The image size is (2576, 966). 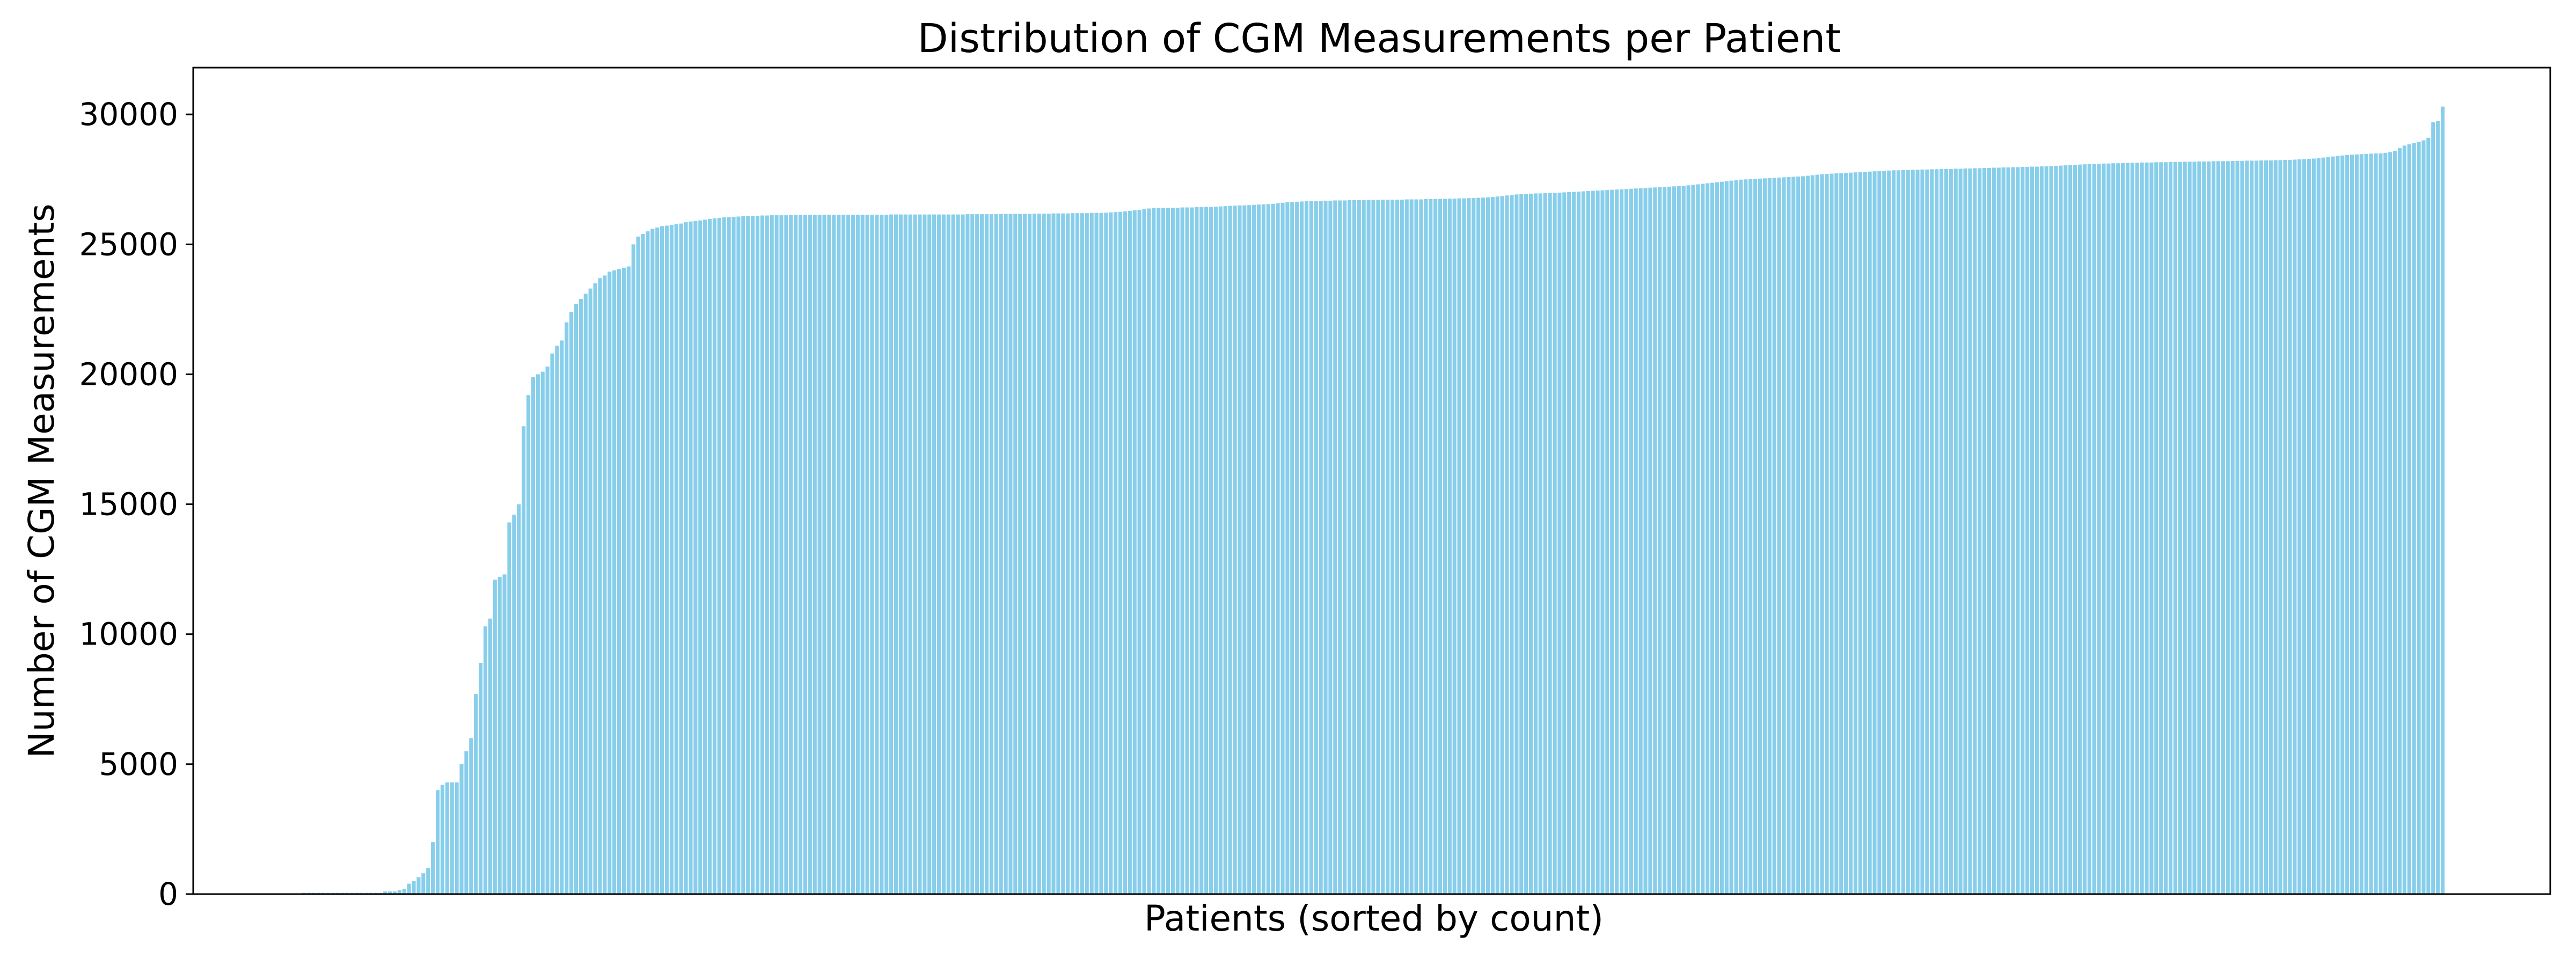 What do you see at coordinates (128, 374) in the screenshot?
I see `y-tick-label: 20000` at bounding box center [128, 374].